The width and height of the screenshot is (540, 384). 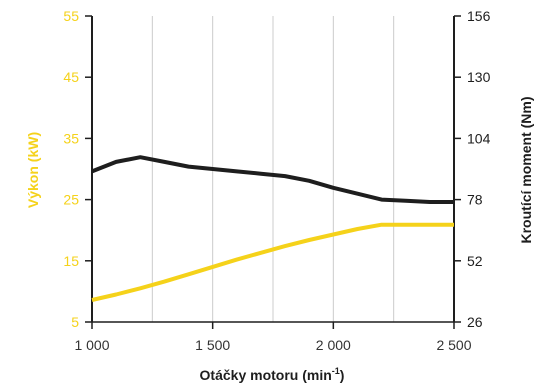 I want to click on x-tick-label: 2 500, so click(x=453, y=345).